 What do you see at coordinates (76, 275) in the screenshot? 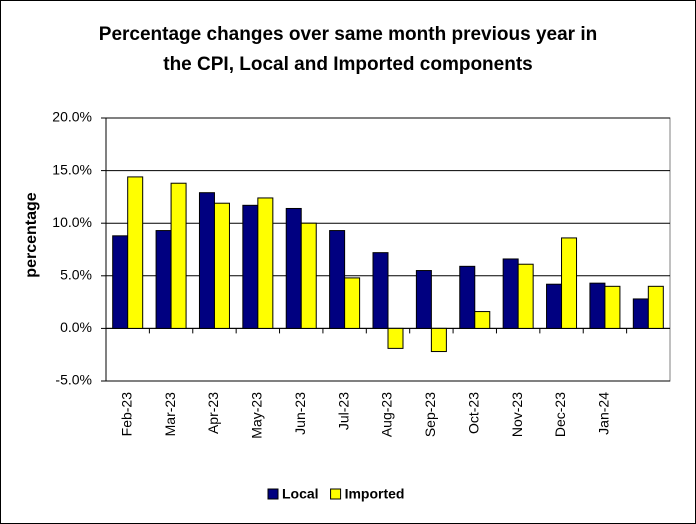
I see `y-tick-label: 5.0%` at bounding box center [76, 275].